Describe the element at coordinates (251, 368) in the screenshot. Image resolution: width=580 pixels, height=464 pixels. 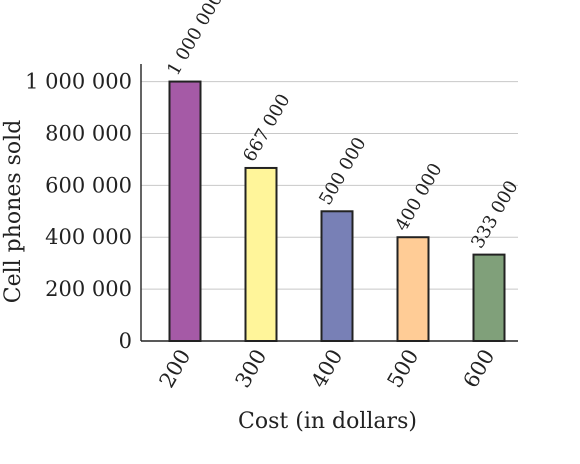
I see `x-tick-label: 300` at that location.